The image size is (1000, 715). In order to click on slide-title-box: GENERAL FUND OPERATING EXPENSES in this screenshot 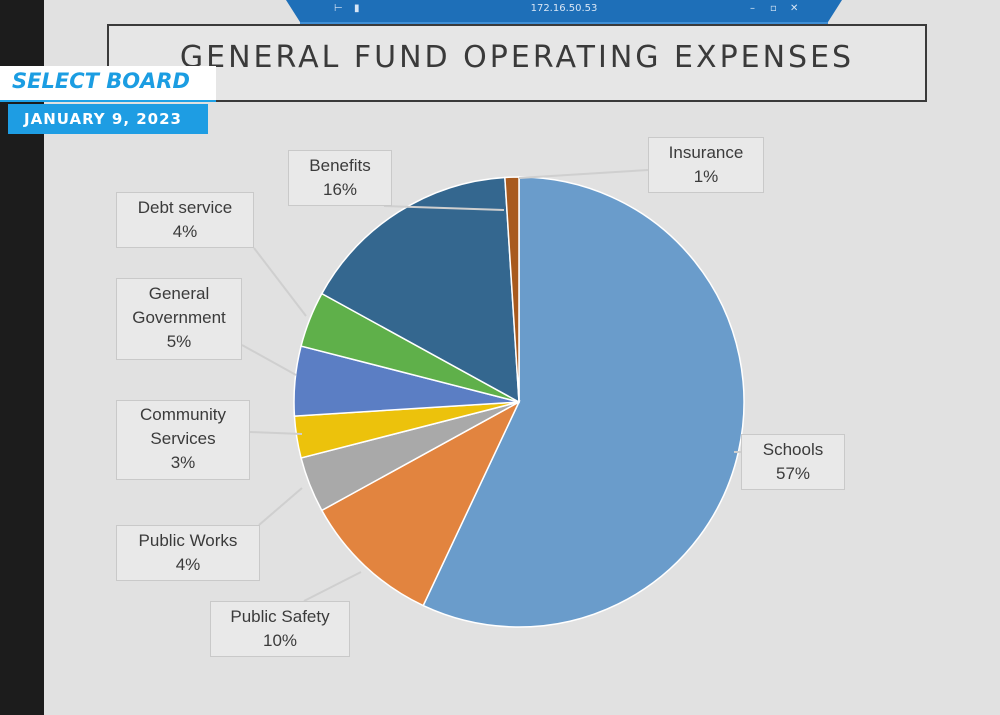, I will do `click(517, 63)`.